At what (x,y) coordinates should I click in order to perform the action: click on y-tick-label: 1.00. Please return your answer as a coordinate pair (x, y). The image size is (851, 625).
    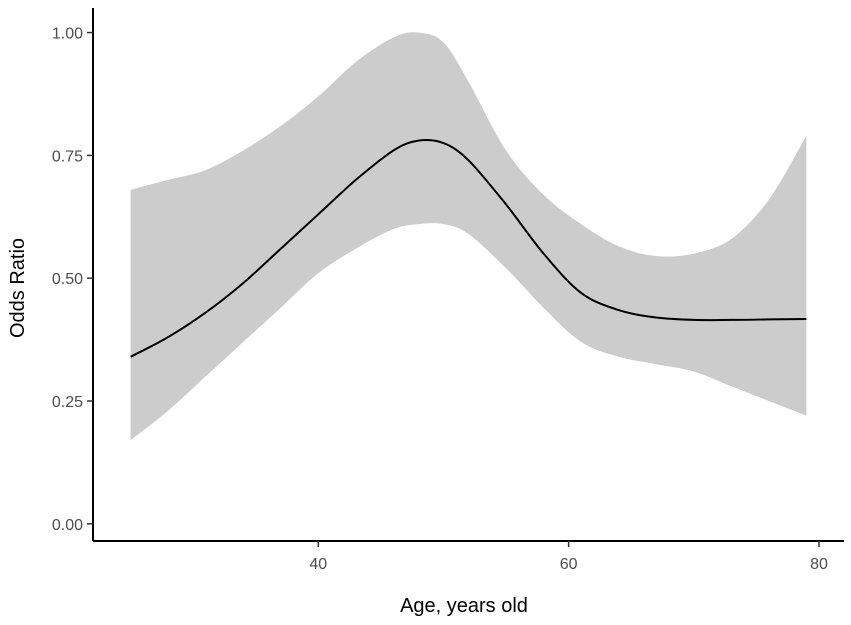
    Looking at the image, I should click on (67, 34).